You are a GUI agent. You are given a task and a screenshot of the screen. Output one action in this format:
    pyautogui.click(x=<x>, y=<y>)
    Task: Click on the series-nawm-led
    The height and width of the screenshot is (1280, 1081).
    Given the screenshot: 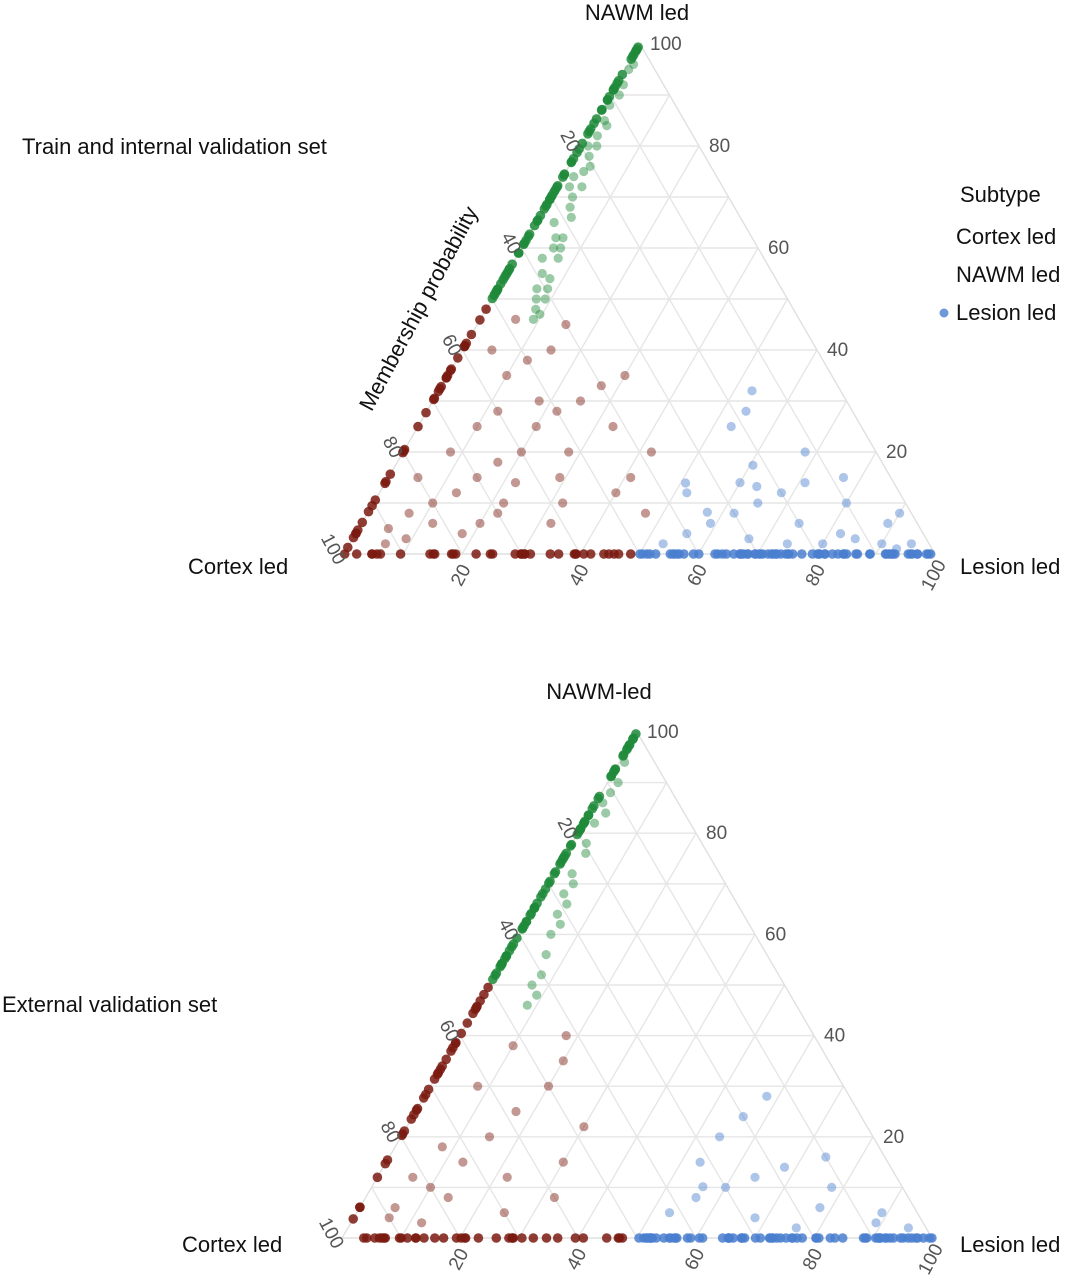 What is the action you would take?
    pyautogui.click(x=583, y=191)
    